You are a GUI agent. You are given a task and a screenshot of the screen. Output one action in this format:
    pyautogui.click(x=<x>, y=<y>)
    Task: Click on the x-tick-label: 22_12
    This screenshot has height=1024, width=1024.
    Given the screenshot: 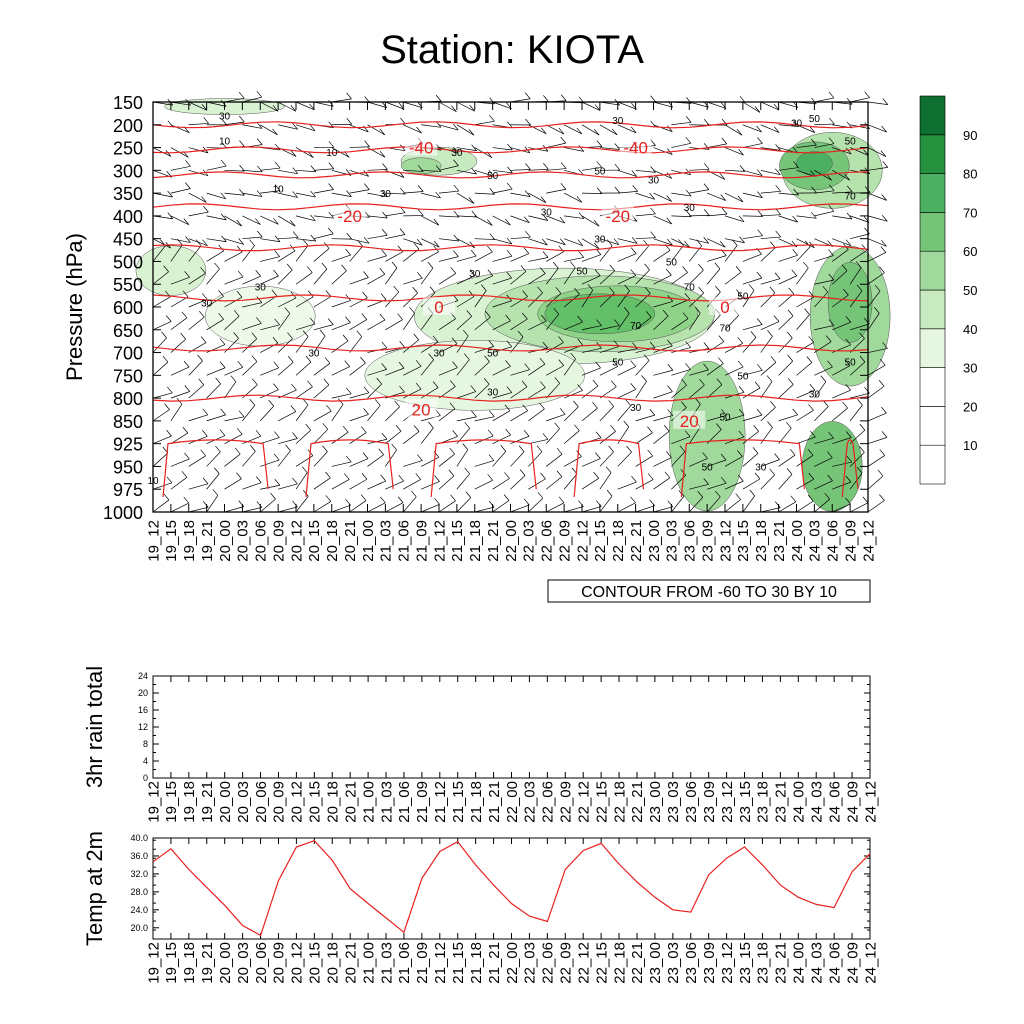 What is the action you would take?
    pyautogui.click(x=583, y=963)
    